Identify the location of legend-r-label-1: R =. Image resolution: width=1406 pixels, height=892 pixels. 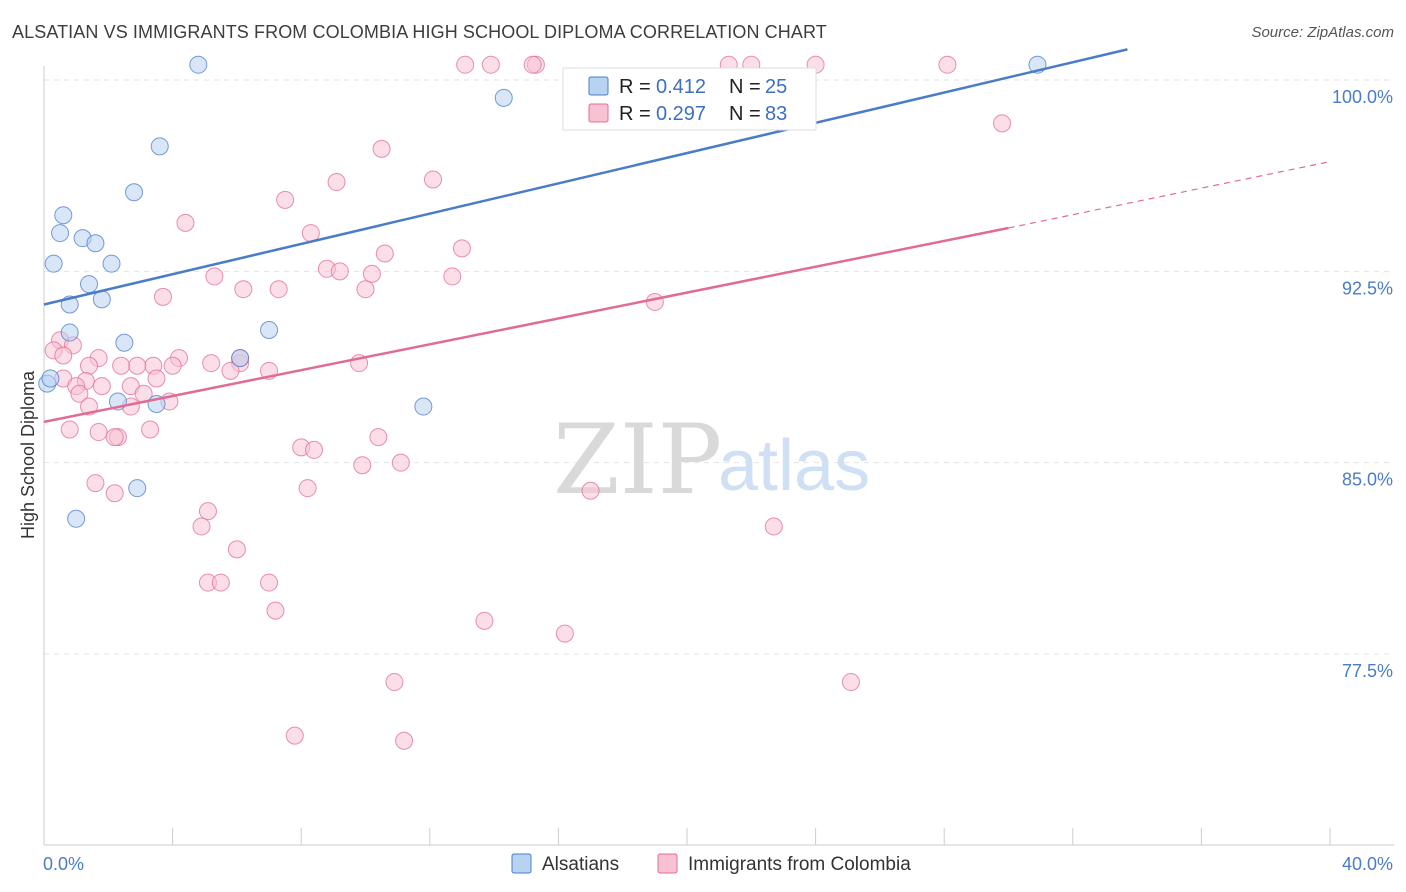
(635, 87).